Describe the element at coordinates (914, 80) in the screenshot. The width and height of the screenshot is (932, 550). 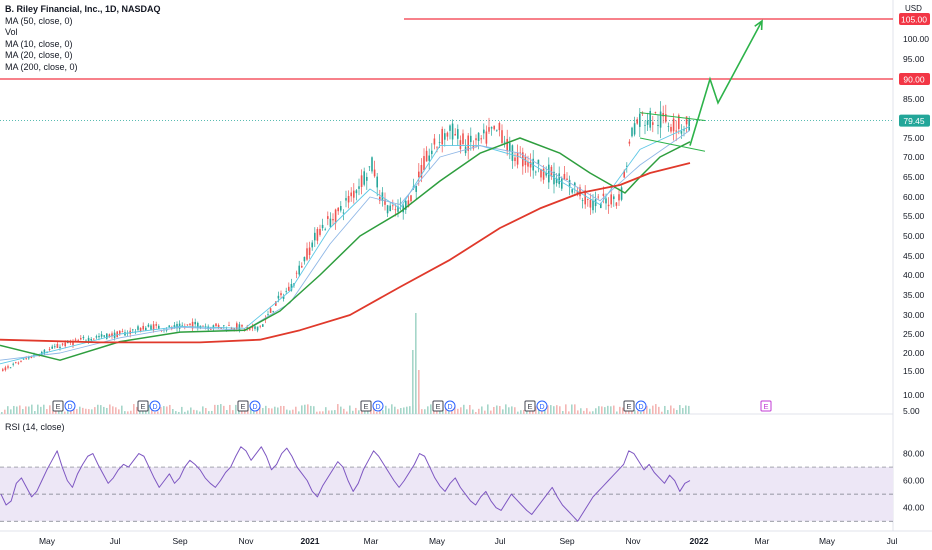
I see `level-label-90: 90.00` at that location.